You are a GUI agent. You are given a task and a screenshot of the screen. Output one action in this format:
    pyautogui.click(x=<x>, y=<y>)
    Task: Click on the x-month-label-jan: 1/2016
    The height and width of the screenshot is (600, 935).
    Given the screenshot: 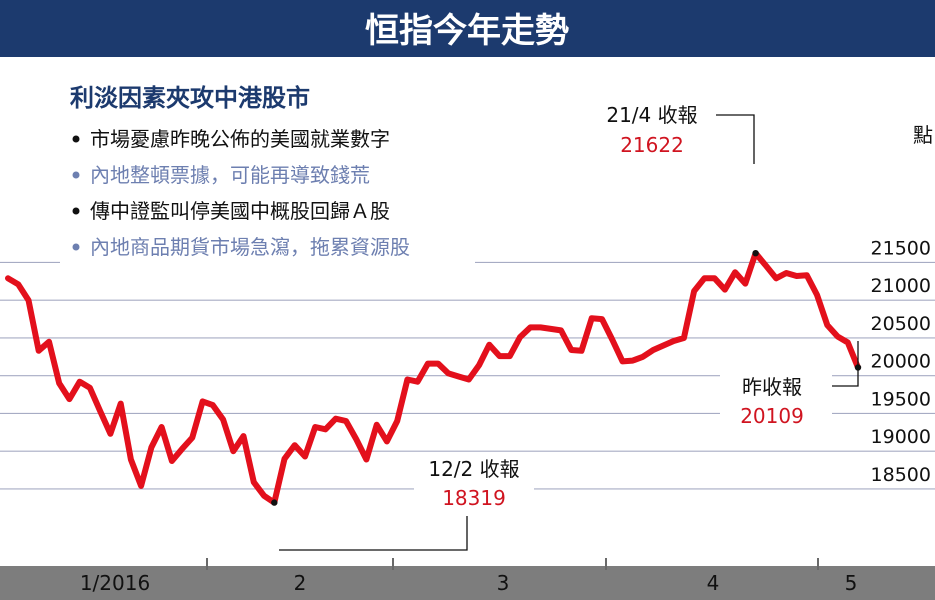 What is the action you would take?
    pyautogui.click(x=115, y=583)
    